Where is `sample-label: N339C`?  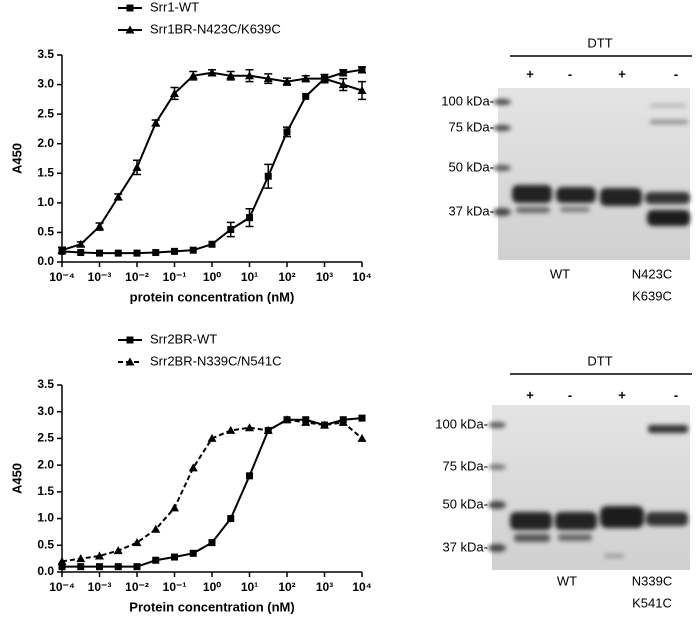 sample-label: N339C is located at coordinates (652, 580).